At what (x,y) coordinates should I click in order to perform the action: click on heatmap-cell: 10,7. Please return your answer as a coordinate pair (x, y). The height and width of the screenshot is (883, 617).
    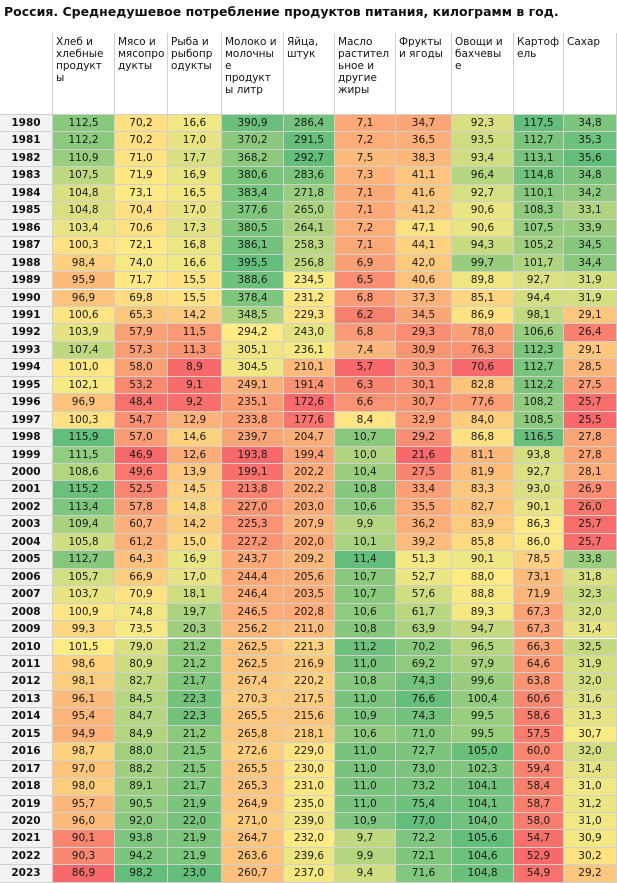
    Looking at the image, I should click on (365, 595).